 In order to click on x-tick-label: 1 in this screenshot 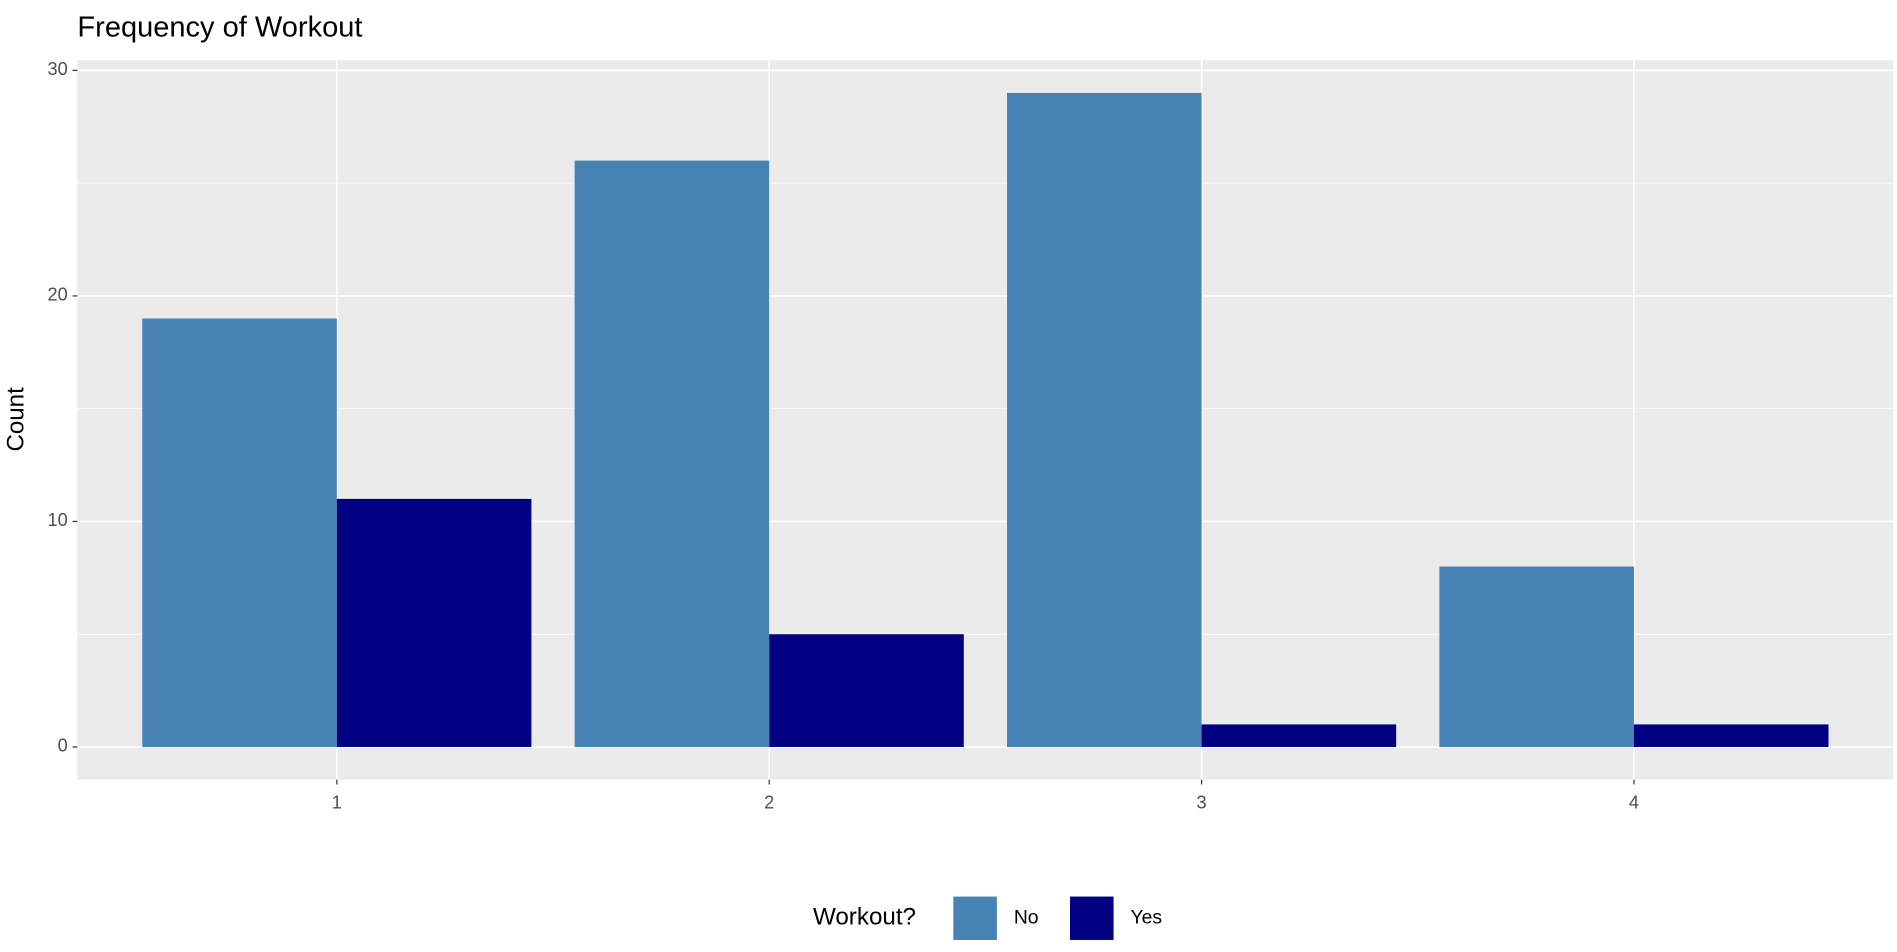, I will do `click(337, 803)`.